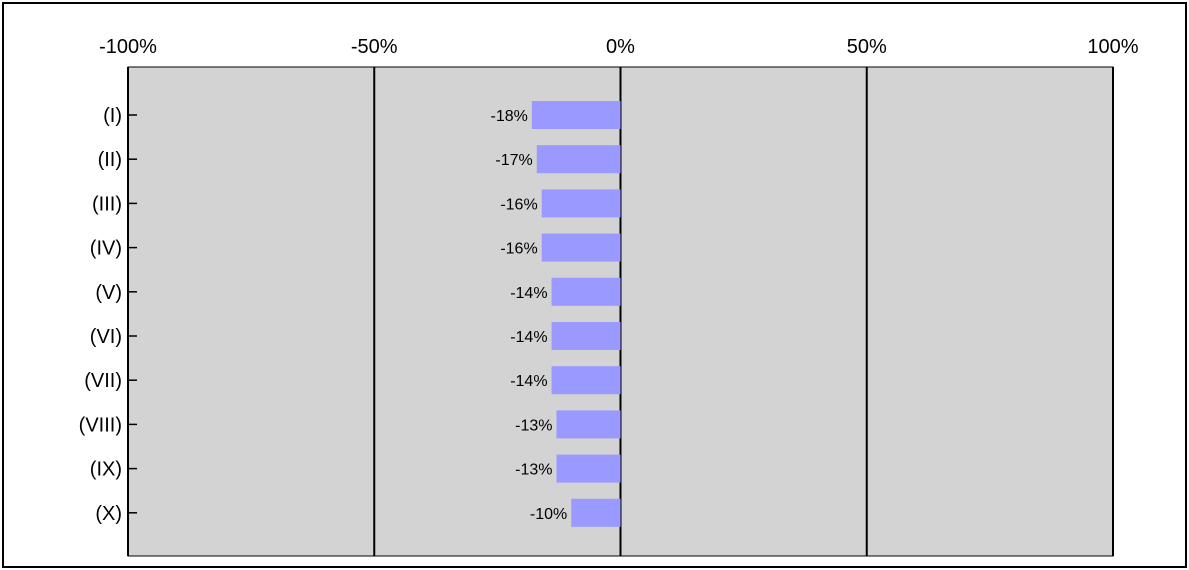 The width and height of the screenshot is (1189, 570). What do you see at coordinates (106, 470) in the screenshot?
I see `category-label: (IX)` at bounding box center [106, 470].